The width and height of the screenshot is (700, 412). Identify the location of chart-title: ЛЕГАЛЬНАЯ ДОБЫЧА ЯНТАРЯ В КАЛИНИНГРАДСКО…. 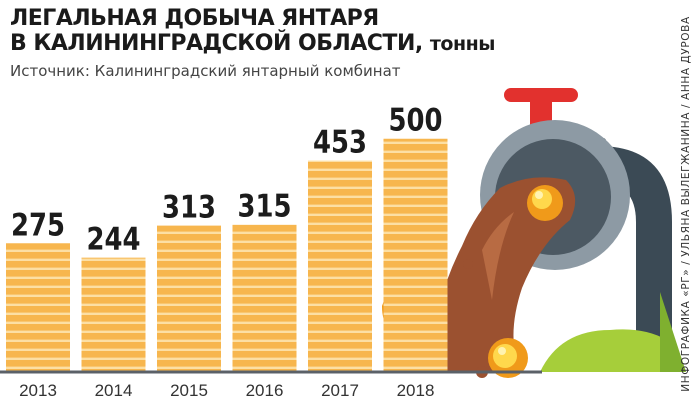
(252, 31).